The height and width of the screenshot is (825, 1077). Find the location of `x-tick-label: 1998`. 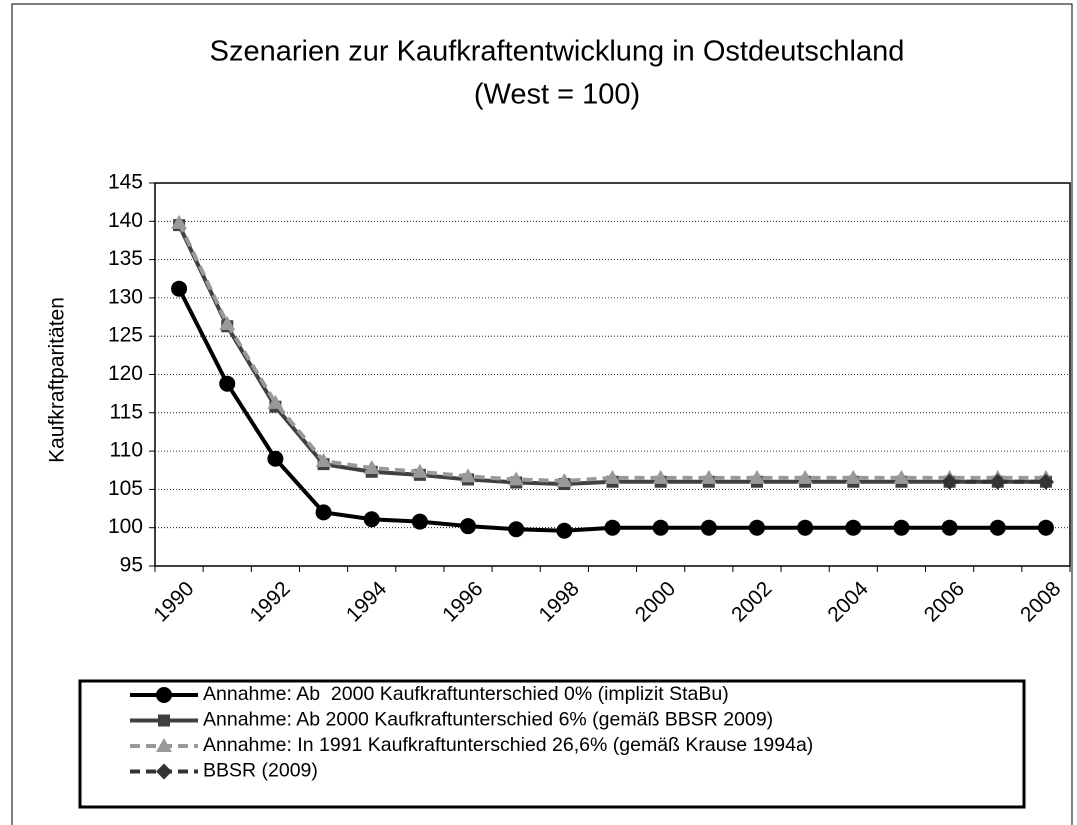

x-tick-label: 1998 is located at coordinates (559, 601).